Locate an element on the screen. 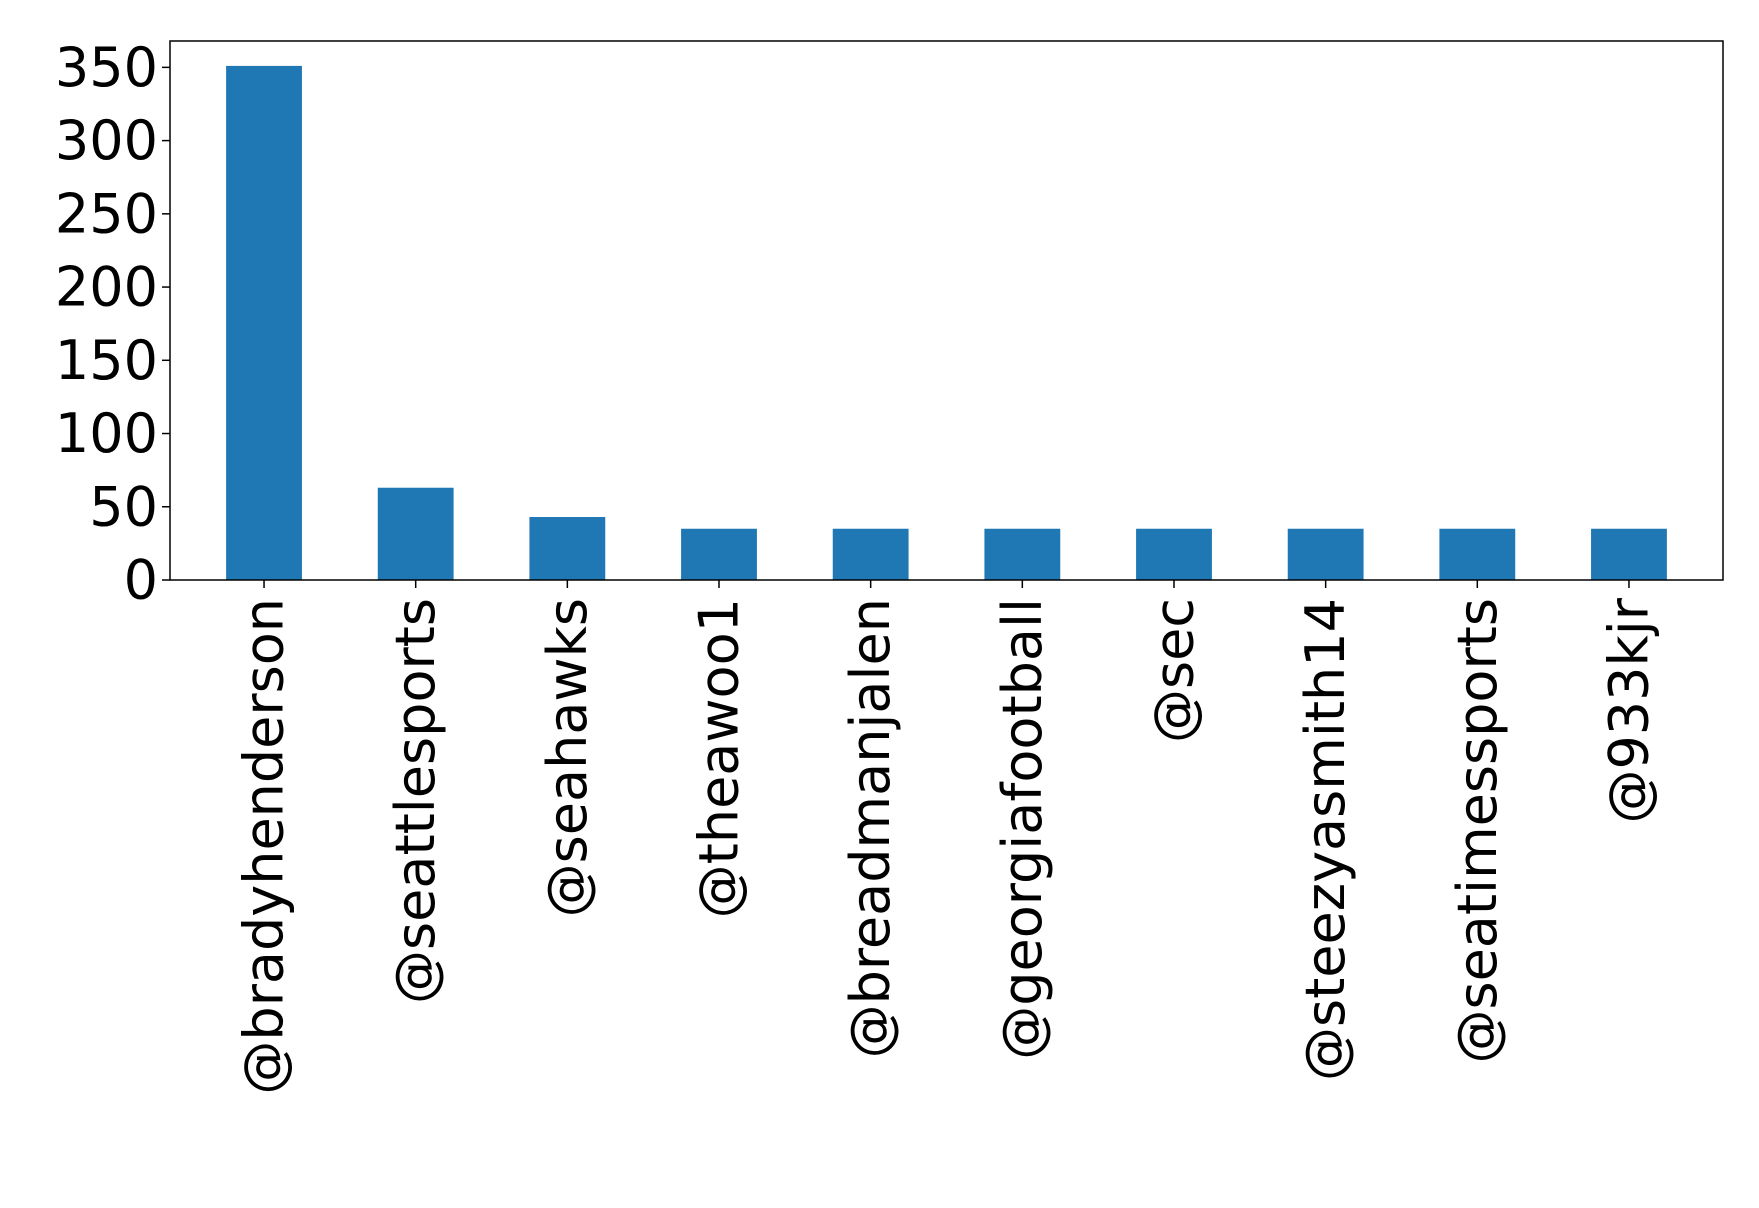 The width and height of the screenshot is (1759, 1208). y-tick-label: 350 is located at coordinates (106, 67).